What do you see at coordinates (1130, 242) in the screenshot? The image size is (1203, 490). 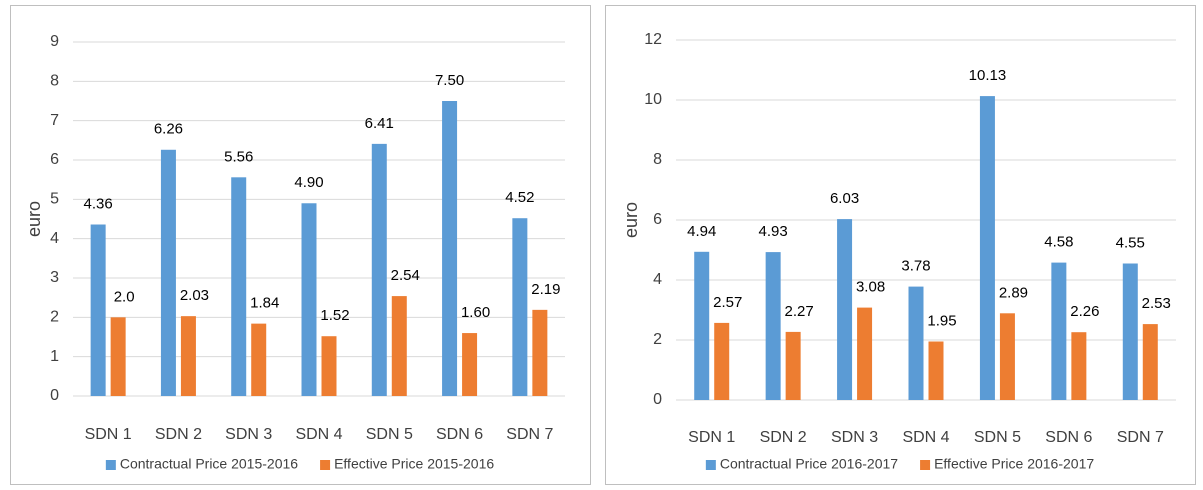 I see `data-label: 4.55` at bounding box center [1130, 242].